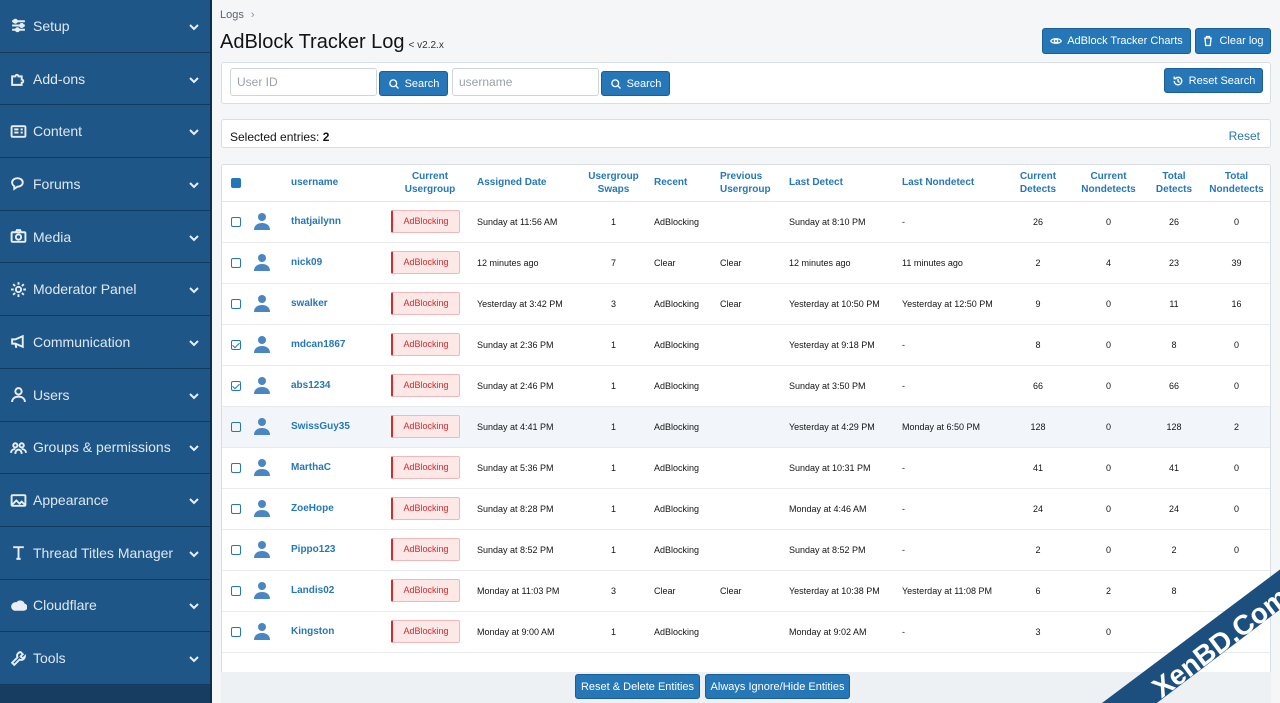 The width and height of the screenshot is (1280, 703). Describe the element at coordinates (105, 658) in the screenshot. I see `sidebar-item-tools: Tools` at that location.